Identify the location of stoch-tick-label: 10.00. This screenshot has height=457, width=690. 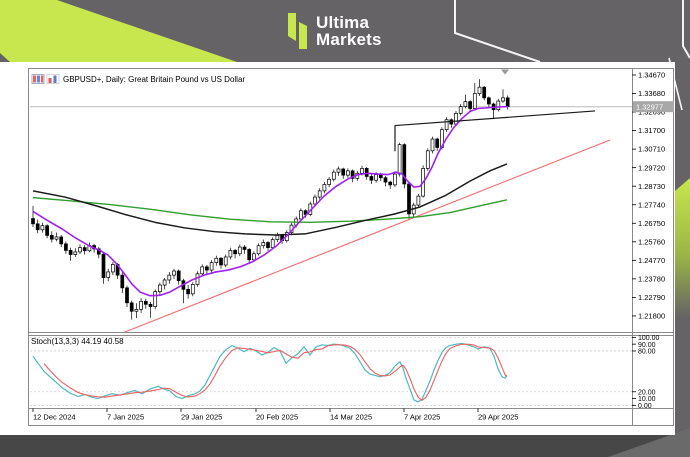
(647, 399).